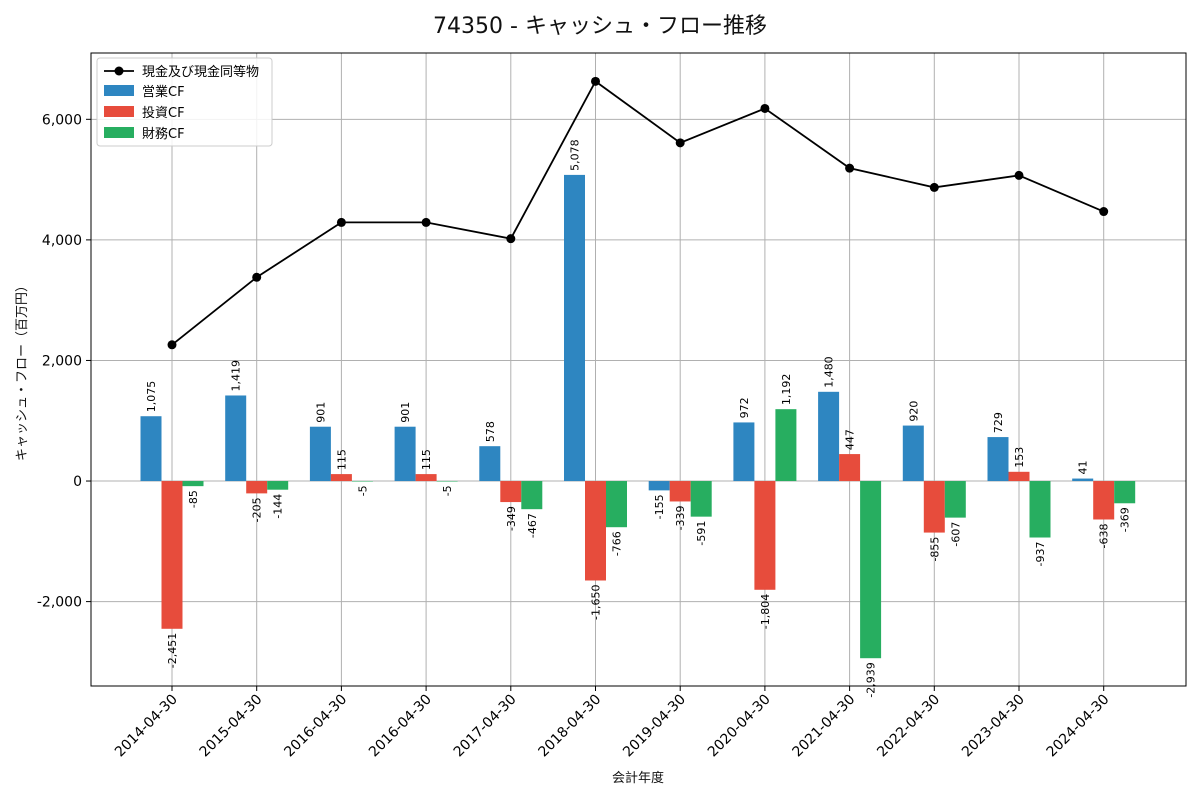 This screenshot has height=804, width=1200. Describe the element at coordinates (511, 492) in the screenshot. I see `bar-投資CF-2017-04-30` at that location.